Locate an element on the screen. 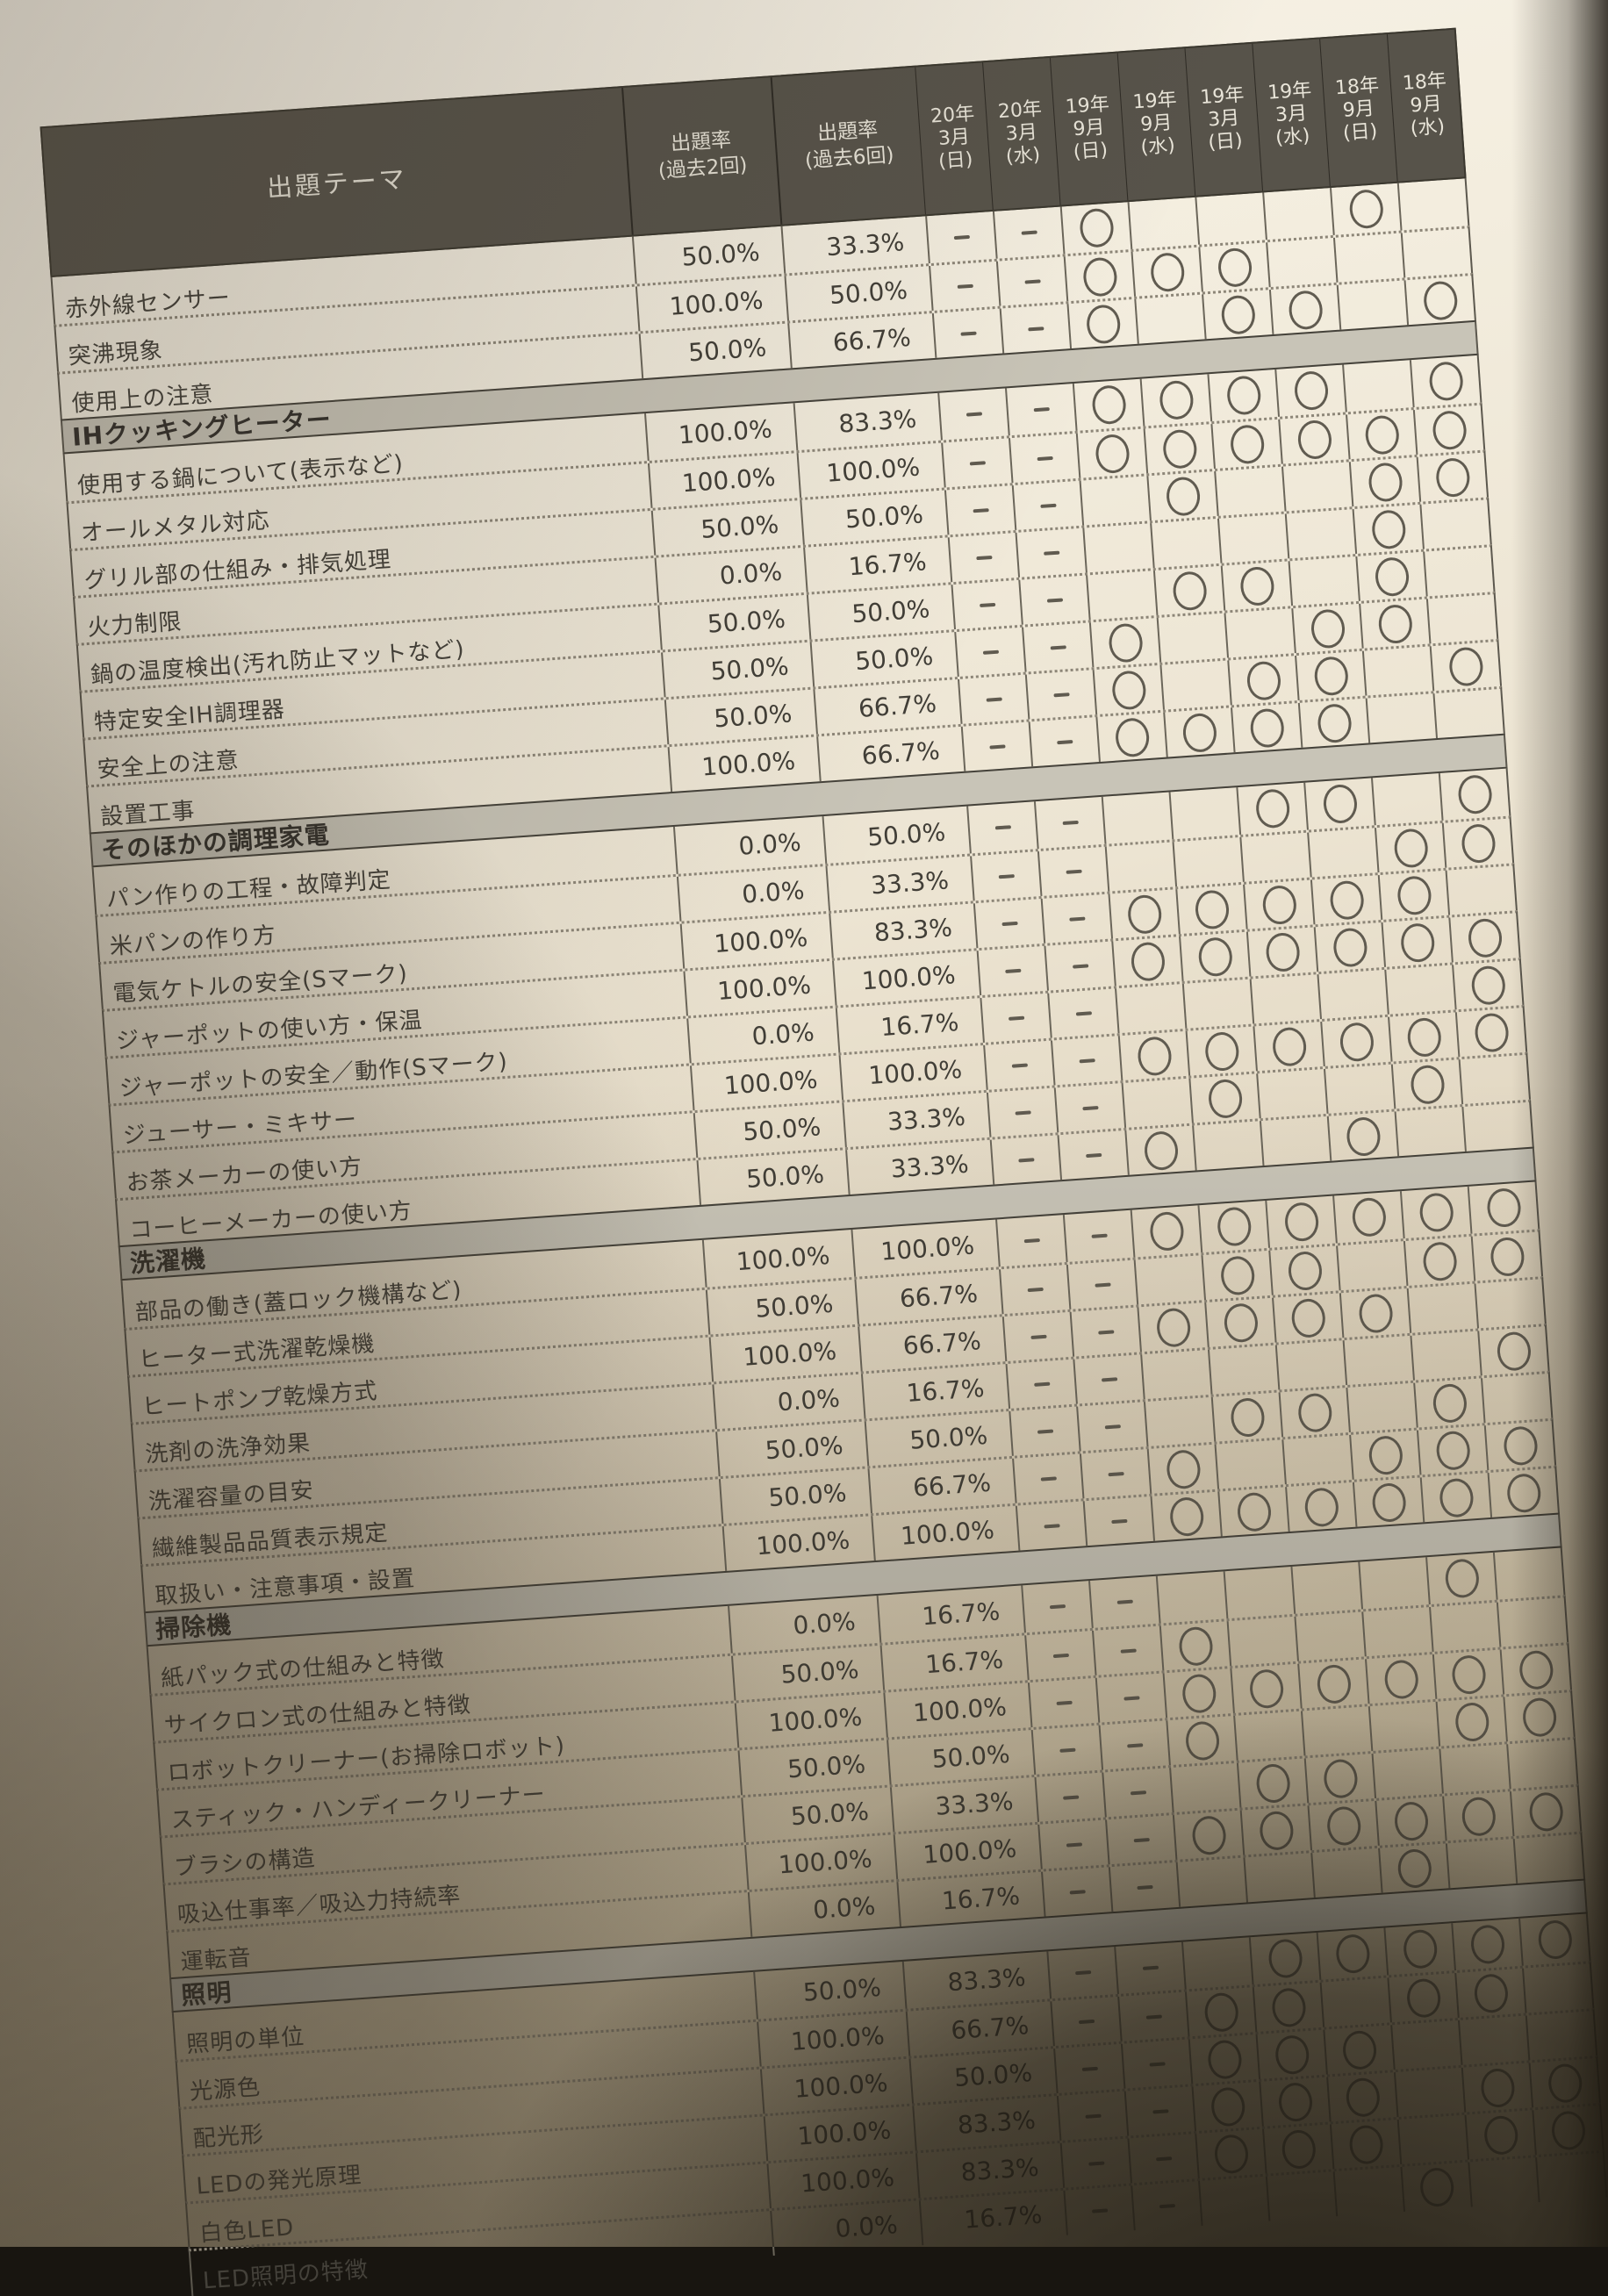  rate-value: 100.0% is located at coordinates (916, 1072).